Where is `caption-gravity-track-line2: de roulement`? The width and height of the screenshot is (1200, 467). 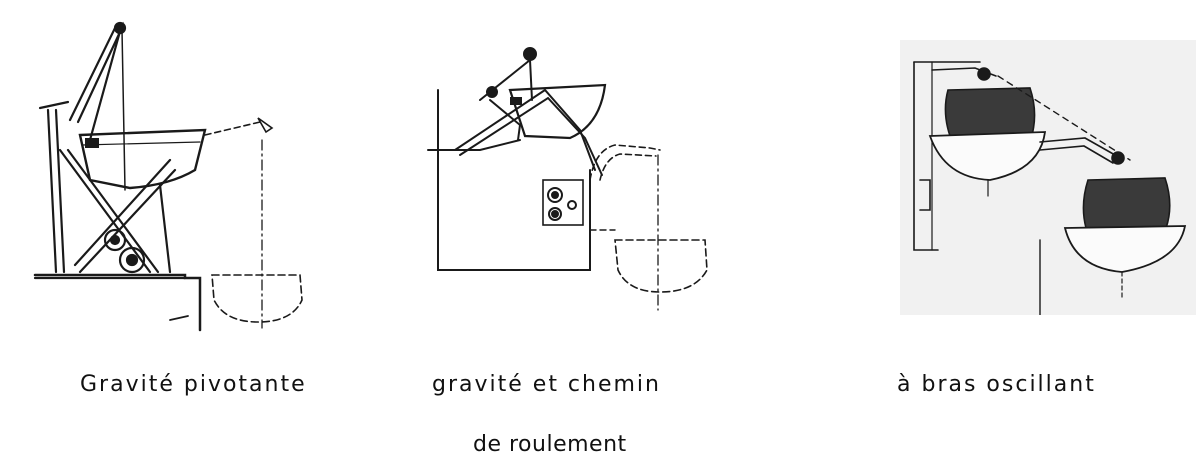
caption-gravity-track-line2: de roulement is located at coordinates (550, 444).